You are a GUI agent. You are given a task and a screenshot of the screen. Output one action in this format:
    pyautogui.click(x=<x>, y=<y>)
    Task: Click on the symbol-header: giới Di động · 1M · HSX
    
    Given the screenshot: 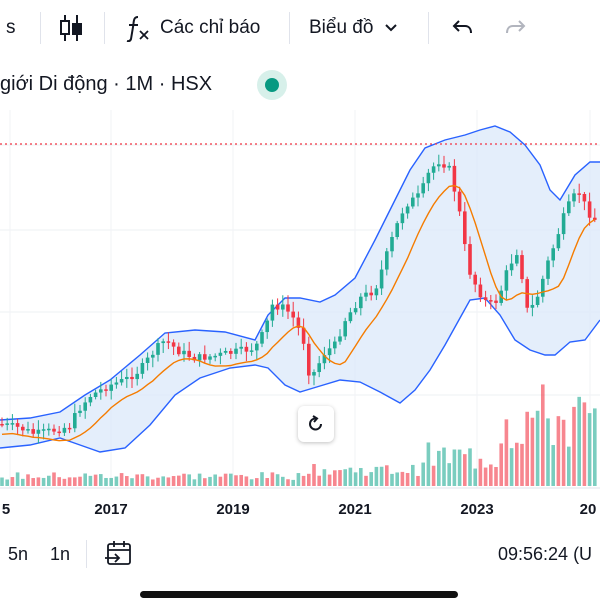 What is the action you would take?
    pyautogui.click(x=106, y=84)
    